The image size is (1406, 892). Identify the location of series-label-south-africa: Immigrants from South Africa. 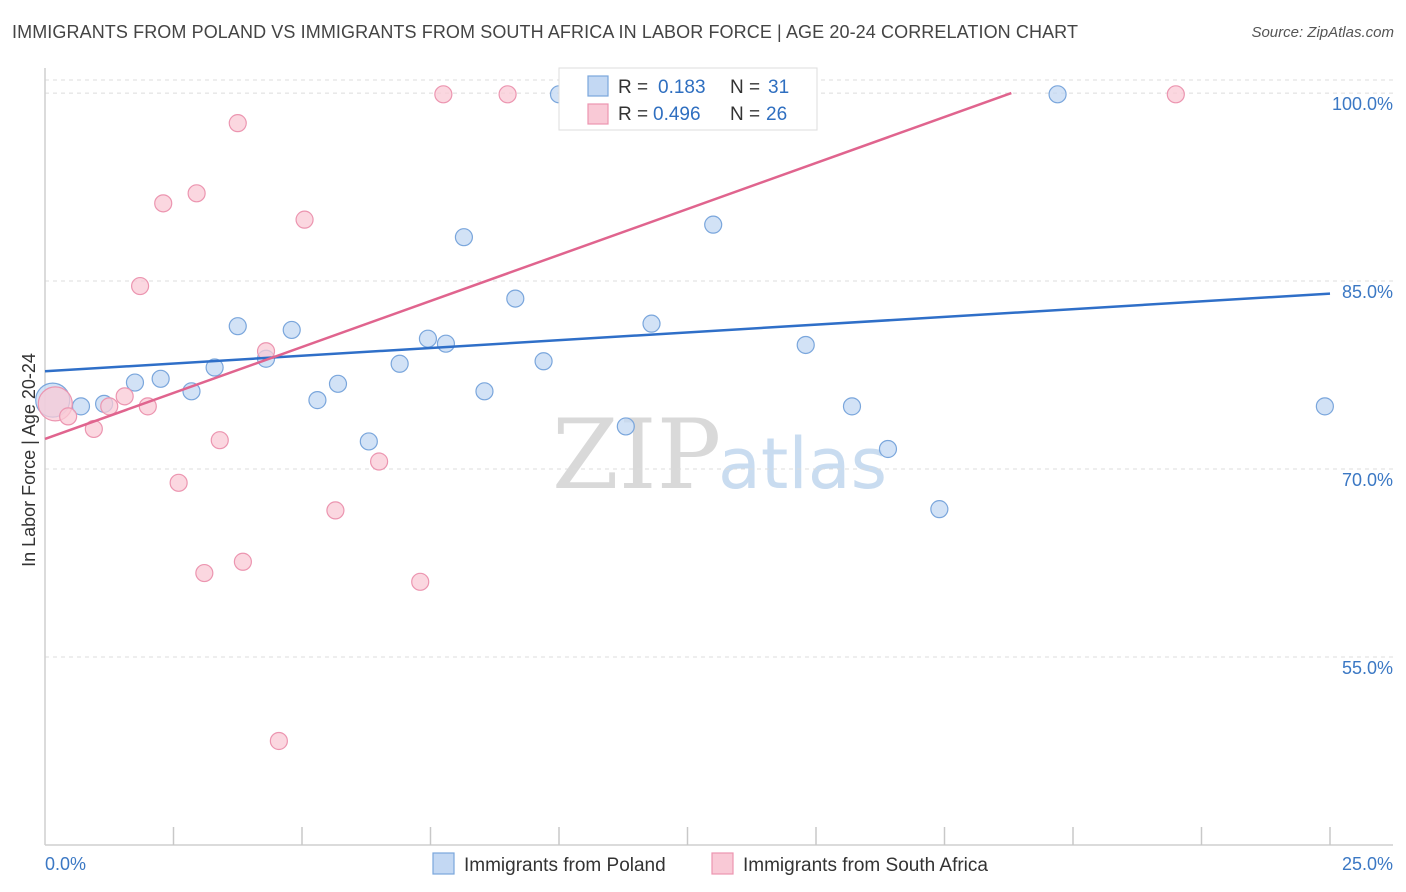
(865, 865).